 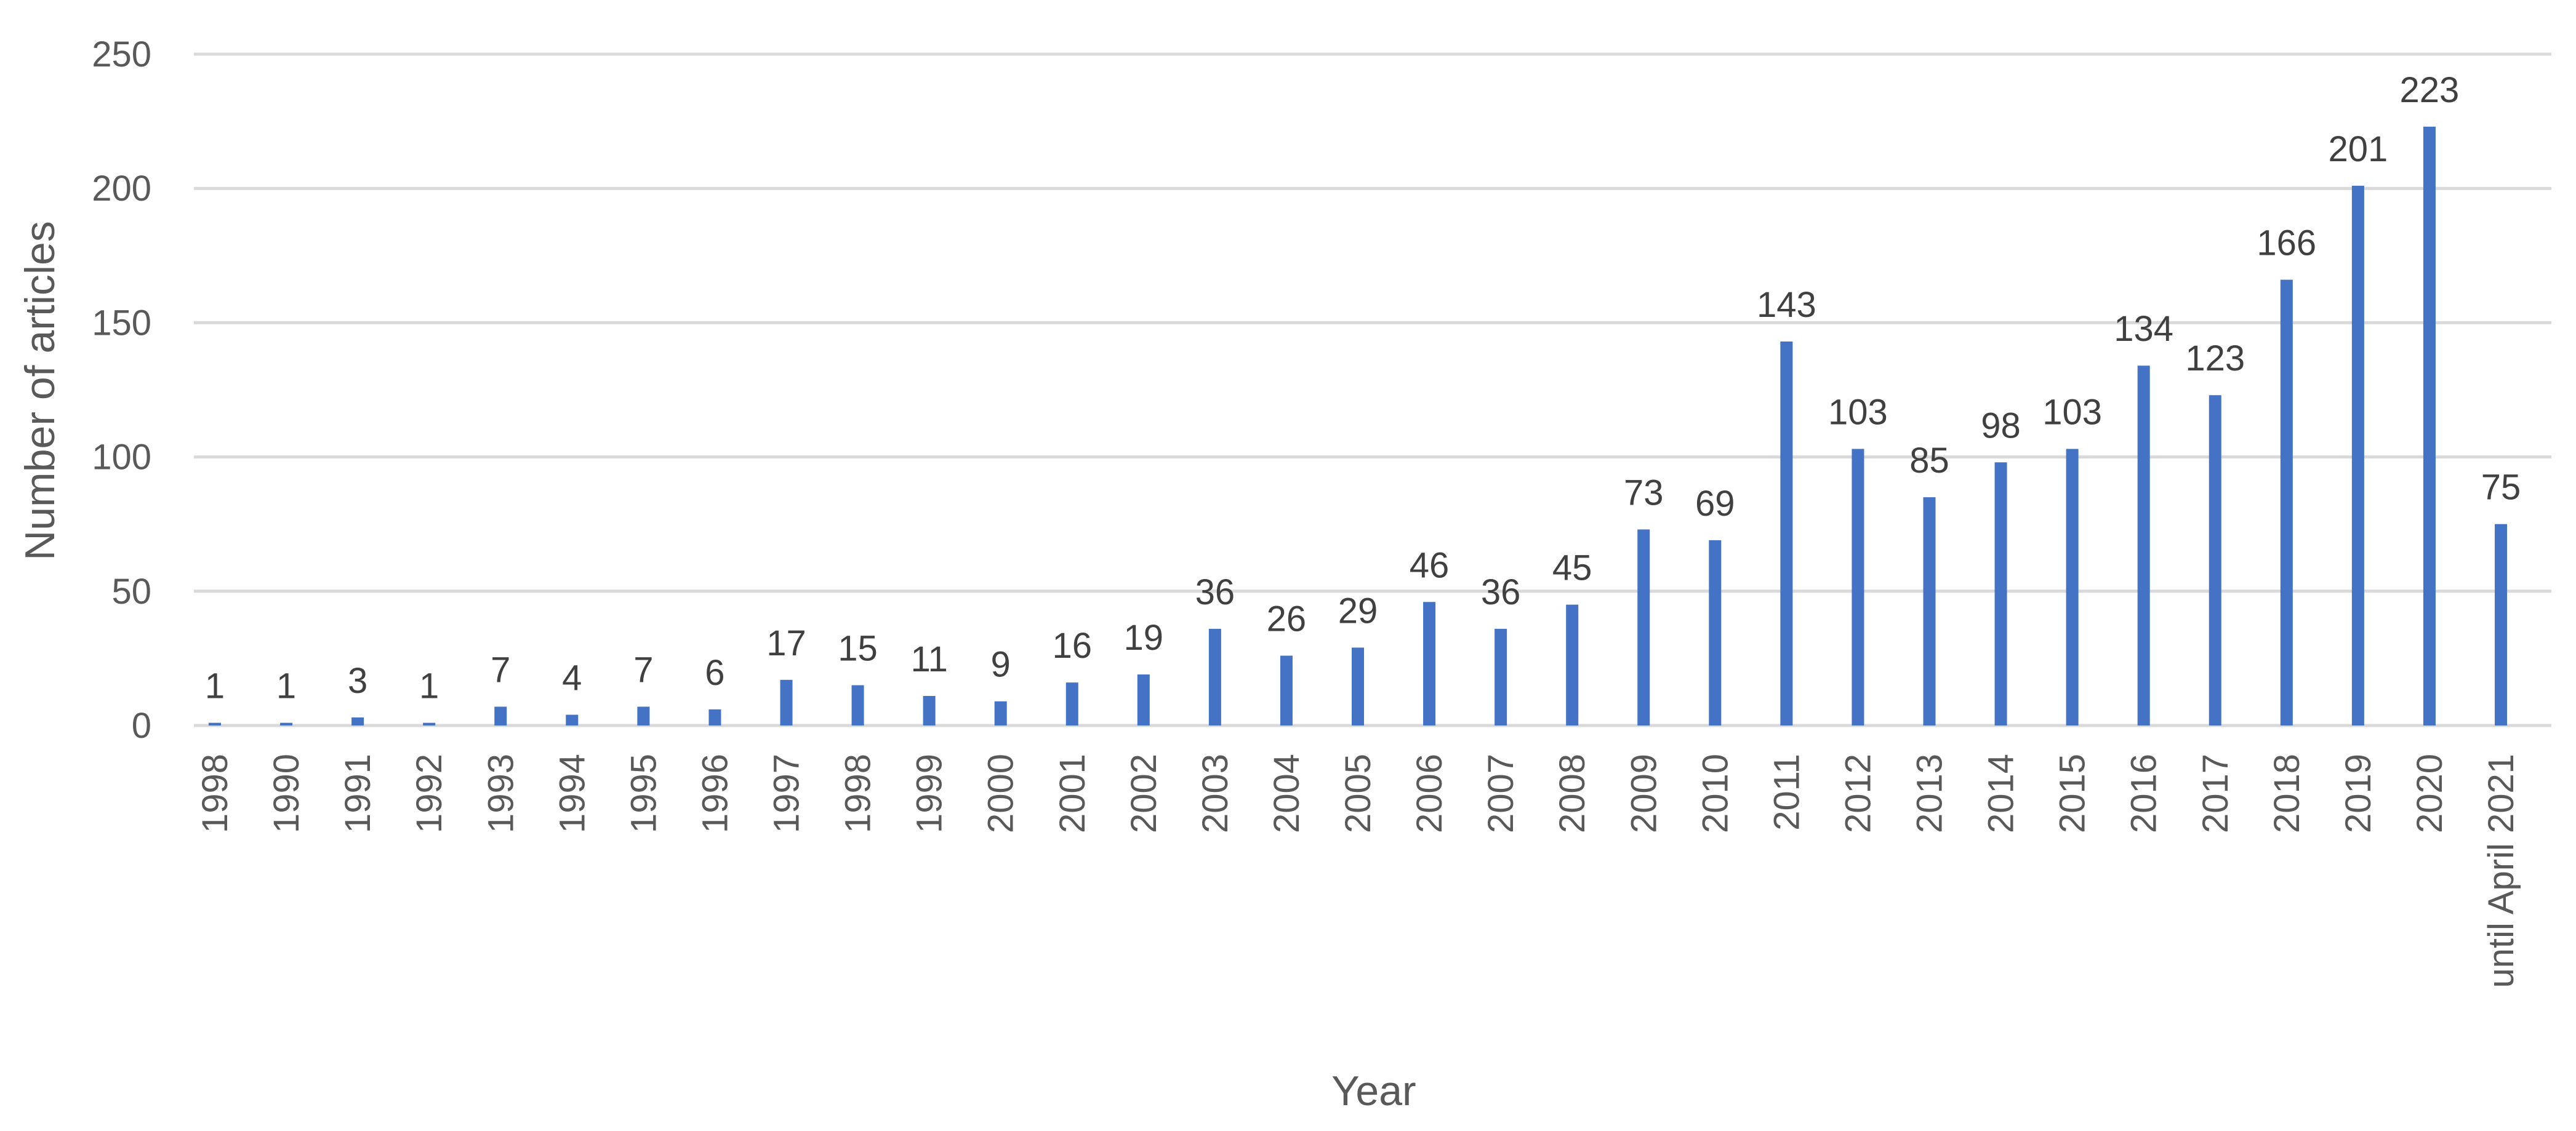 What do you see at coordinates (2001, 426) in the screenshot?
I see `data-label: 98` at bounding box center [2001, 426].